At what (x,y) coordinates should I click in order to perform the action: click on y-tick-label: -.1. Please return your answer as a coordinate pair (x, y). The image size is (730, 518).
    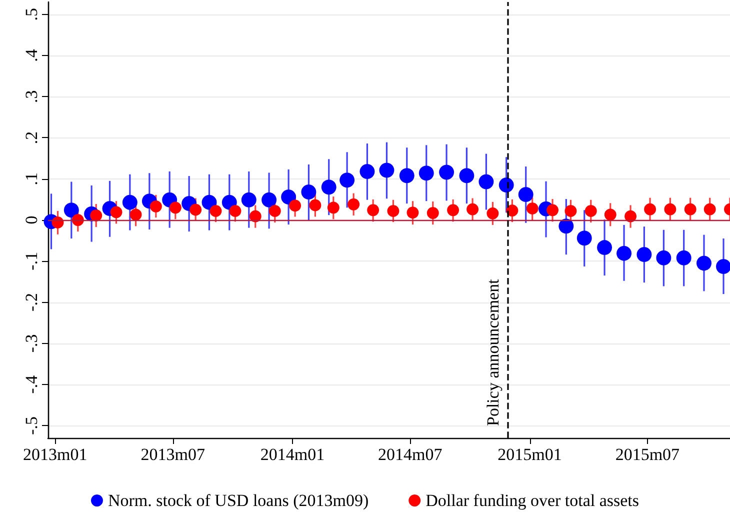
    Looking at the image, I should click on (31, 261).